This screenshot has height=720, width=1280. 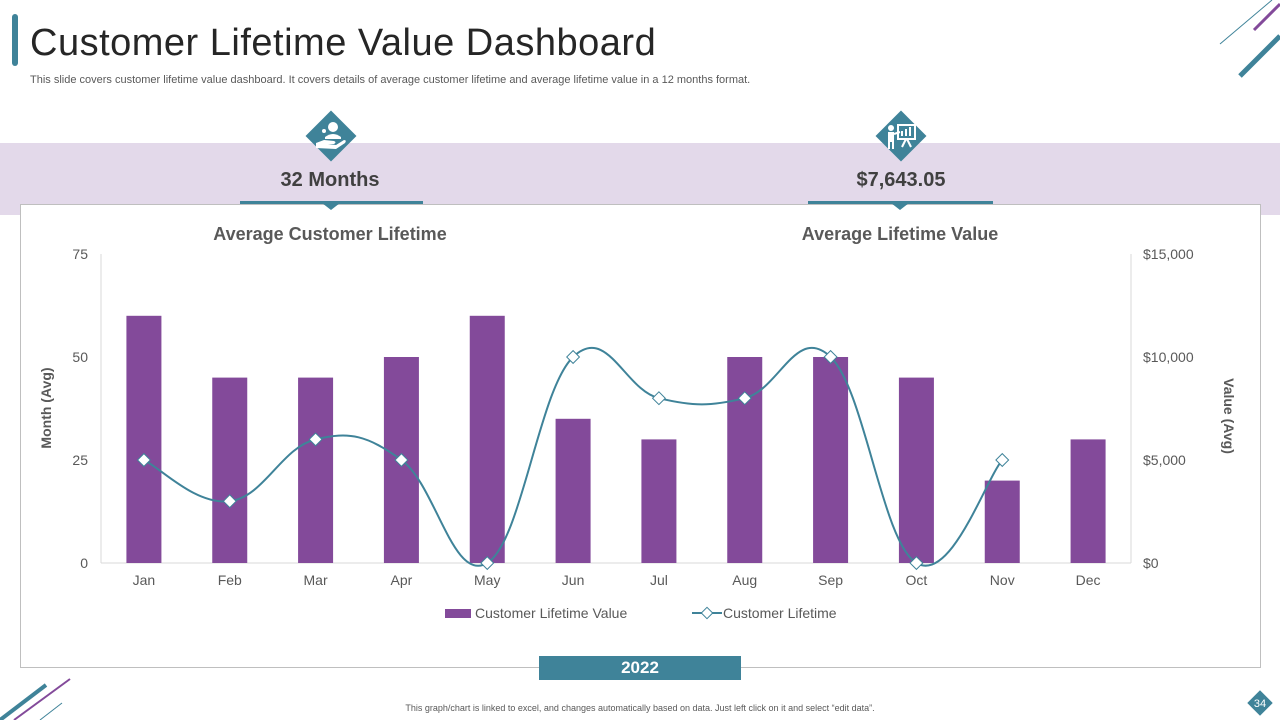 I want to click on heading-avg-lifetime-value: Average Lifetime Value, so click(x=900, y=234).